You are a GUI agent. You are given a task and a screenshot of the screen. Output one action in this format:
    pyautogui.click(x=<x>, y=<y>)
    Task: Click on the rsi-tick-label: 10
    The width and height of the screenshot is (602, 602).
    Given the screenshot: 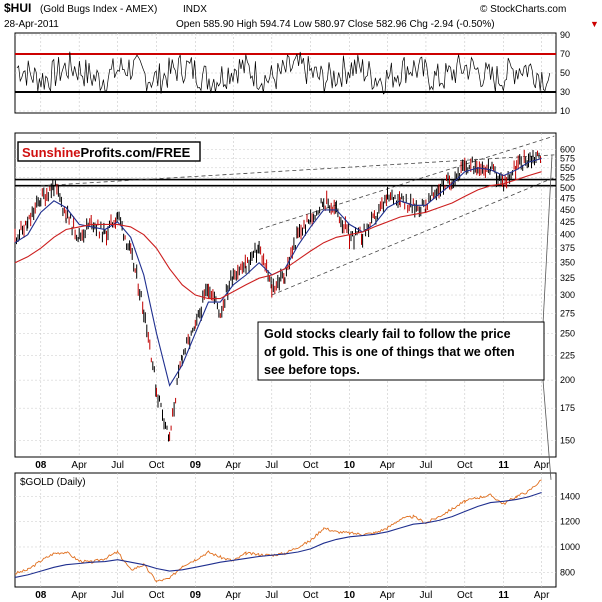 What is the action you would take?
    pyautogui.click(x=565, y=111)
    